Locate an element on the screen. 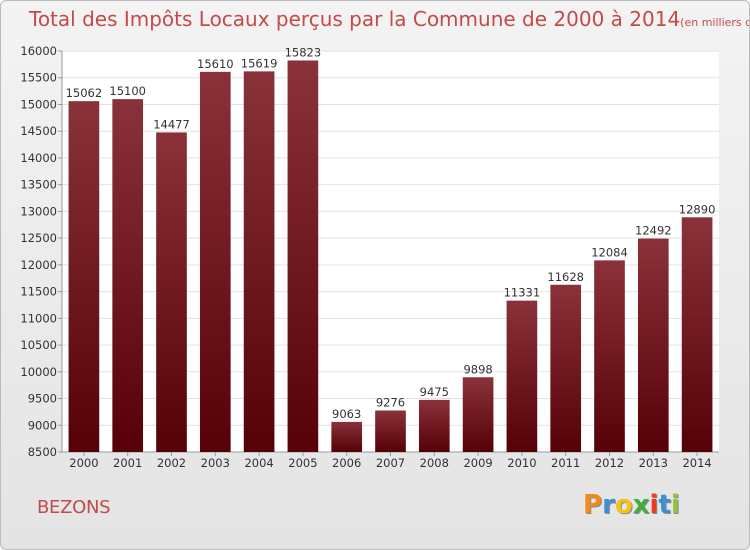  x-tick-label: 2007 is located at coordinates (390, 463).